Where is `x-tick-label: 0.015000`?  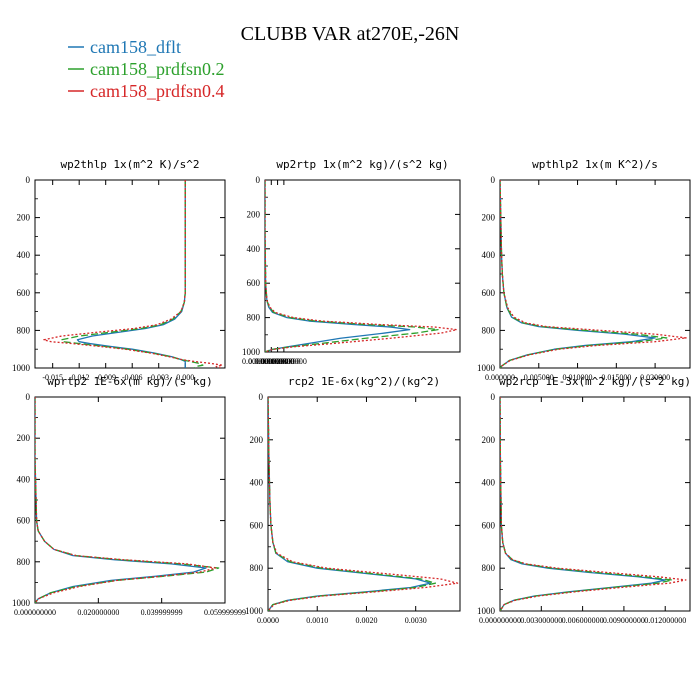 x-tick-label: 0.015000 is located at coordinates (616, 377).